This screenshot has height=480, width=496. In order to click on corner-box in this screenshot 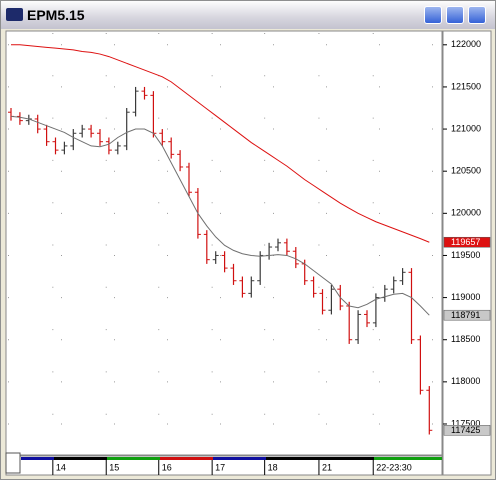, I will do `click(13, 463)`.